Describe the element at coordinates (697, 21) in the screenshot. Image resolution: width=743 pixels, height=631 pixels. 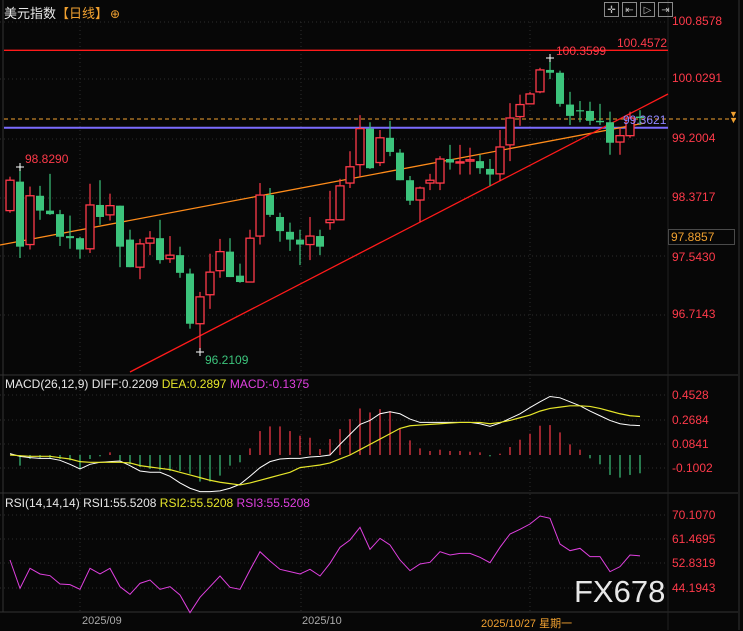
I see `price-axis-label: 100.8578` at that location.